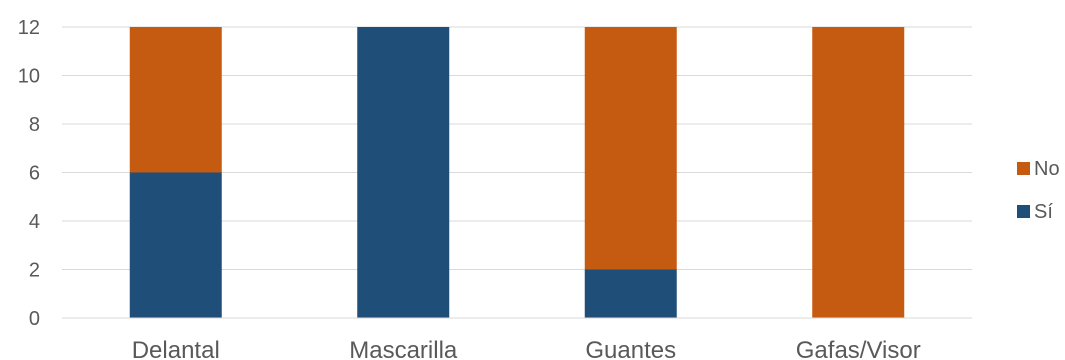  I want to click on y-tick-label: 4, so click(34, 222).